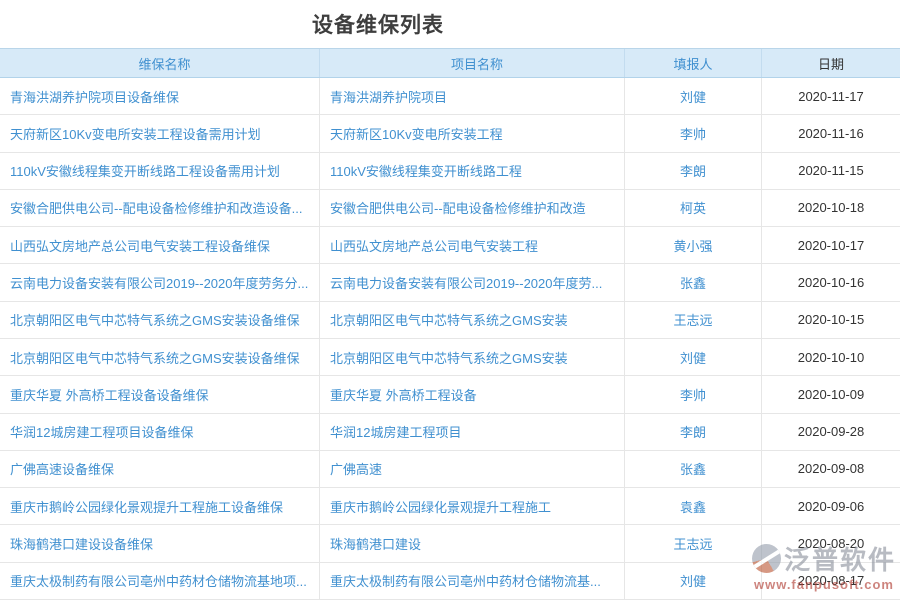 Image resolution: width=900 pixels, height=600 pixels. I want to click on reporter-link: 黄小强, so click(693, 245).